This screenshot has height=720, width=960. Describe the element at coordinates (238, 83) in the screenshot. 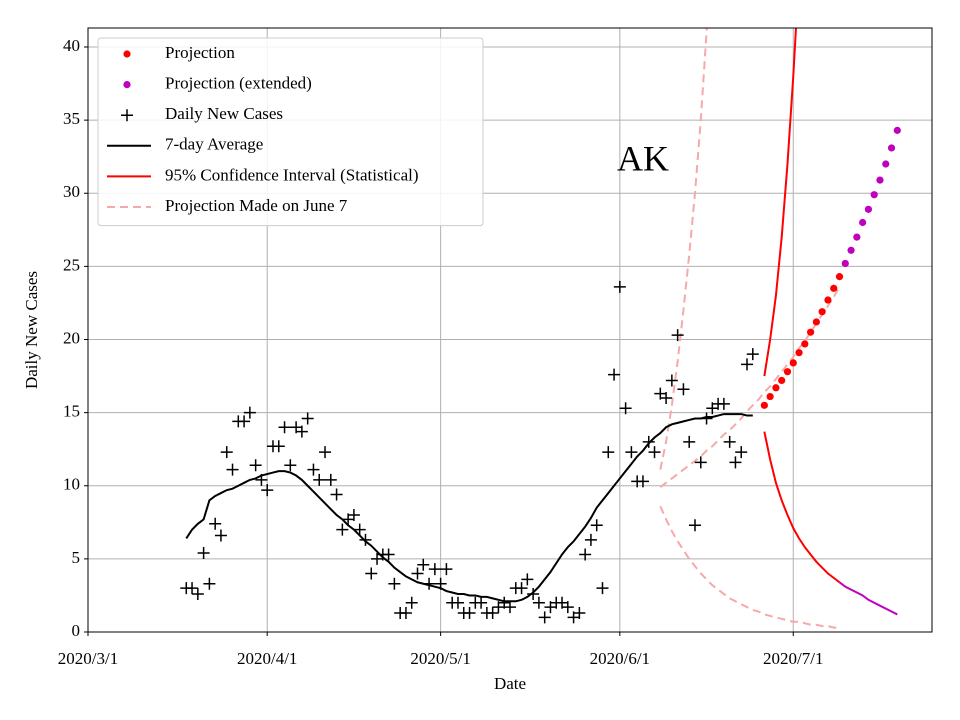

I see `legend-label: Projection (extended)` at that location.